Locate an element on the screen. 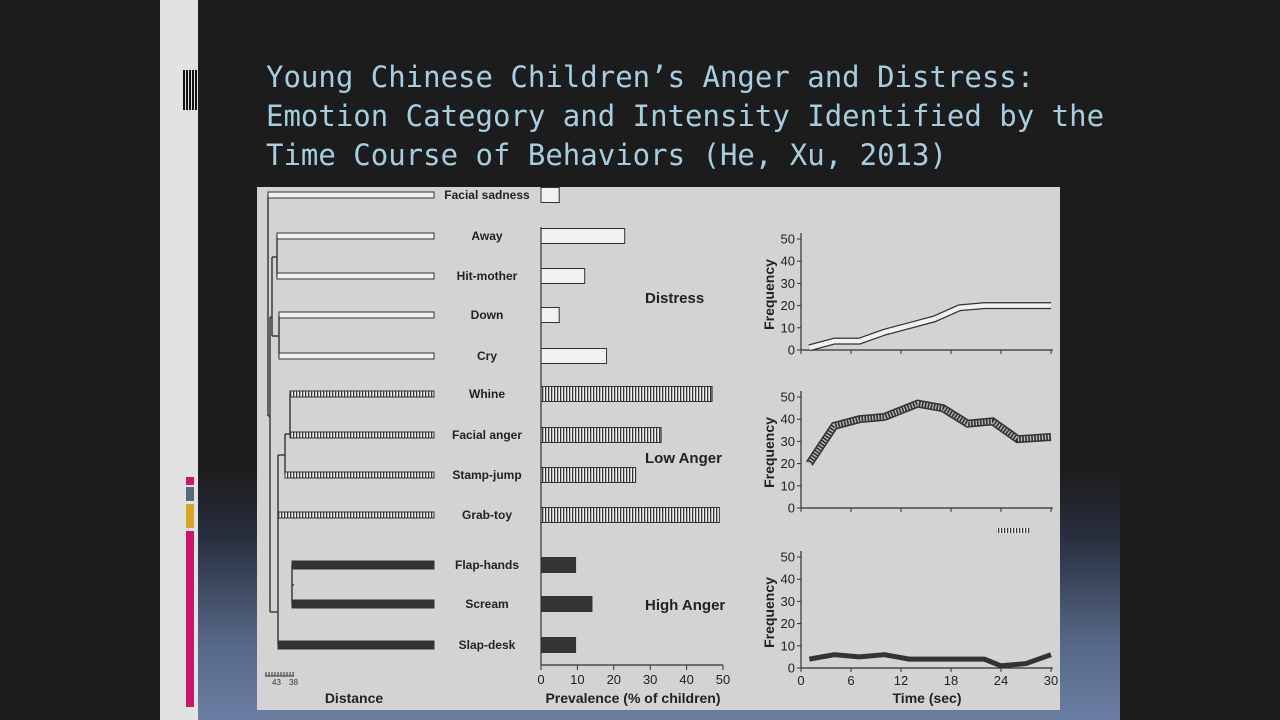  behavior-label: Facial anger is located at coordinates (487, 435).